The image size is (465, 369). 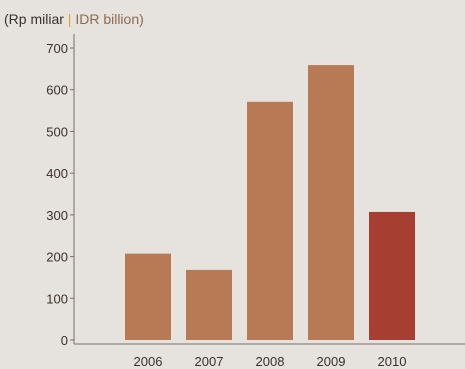 I want to click on unit-label: (Rp miliar | IDR billion), so click(x=74, y=19).